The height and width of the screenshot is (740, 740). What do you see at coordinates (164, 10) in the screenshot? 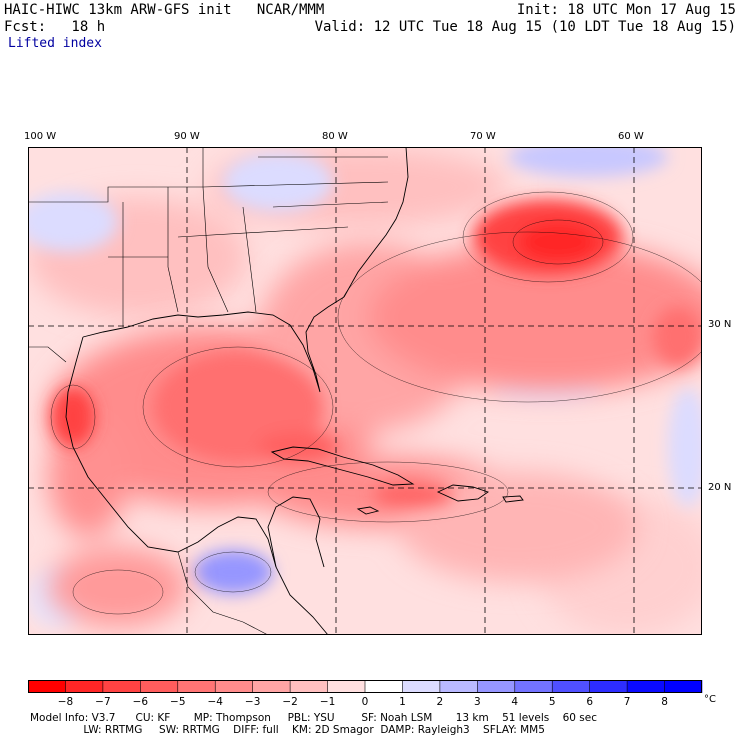
I see `model-title: HAIC-HIWC 13km ARW-GFS init NCAR/MMM` at bounding box center [164, 10].